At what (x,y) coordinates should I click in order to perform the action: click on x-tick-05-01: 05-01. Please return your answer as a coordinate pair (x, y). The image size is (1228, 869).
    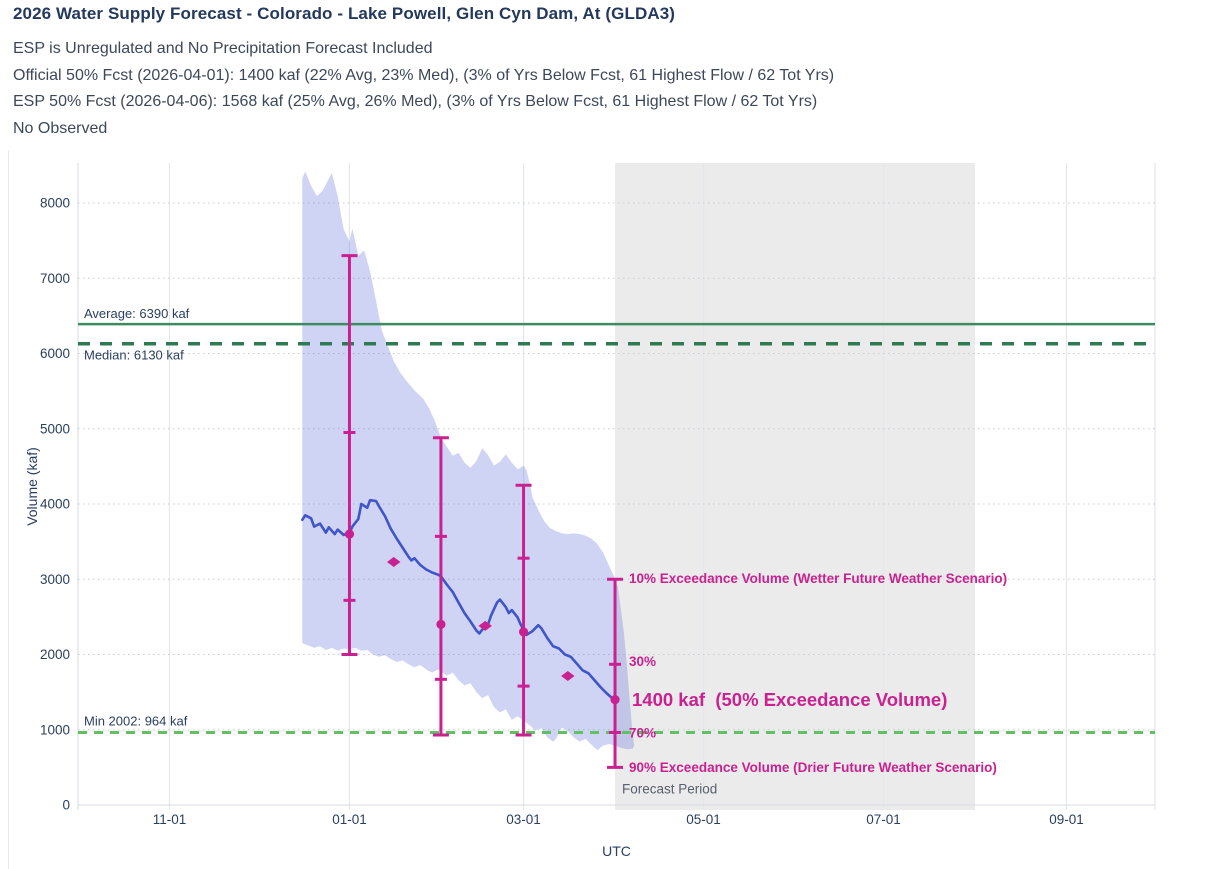
    Looking at the image, I should click on (703, 819).